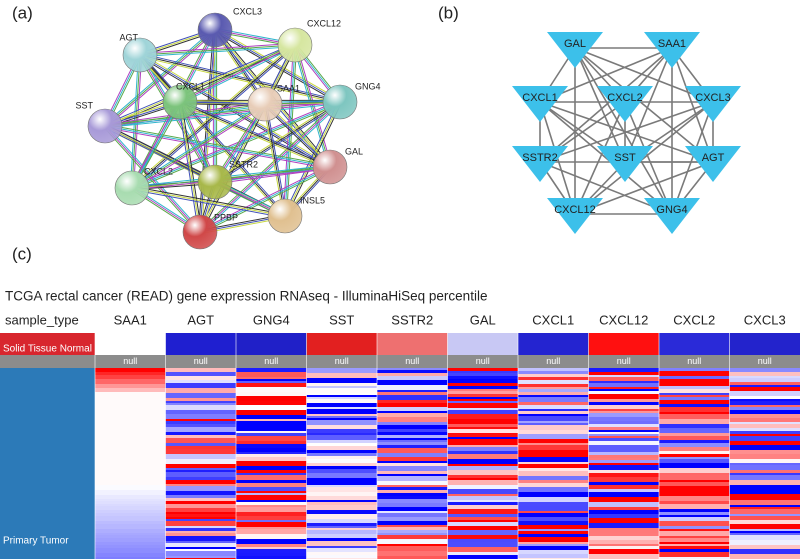 The width and height of the screenshot is (800, 559). I want to click on column-label: CXCL1, so click(553, 319).